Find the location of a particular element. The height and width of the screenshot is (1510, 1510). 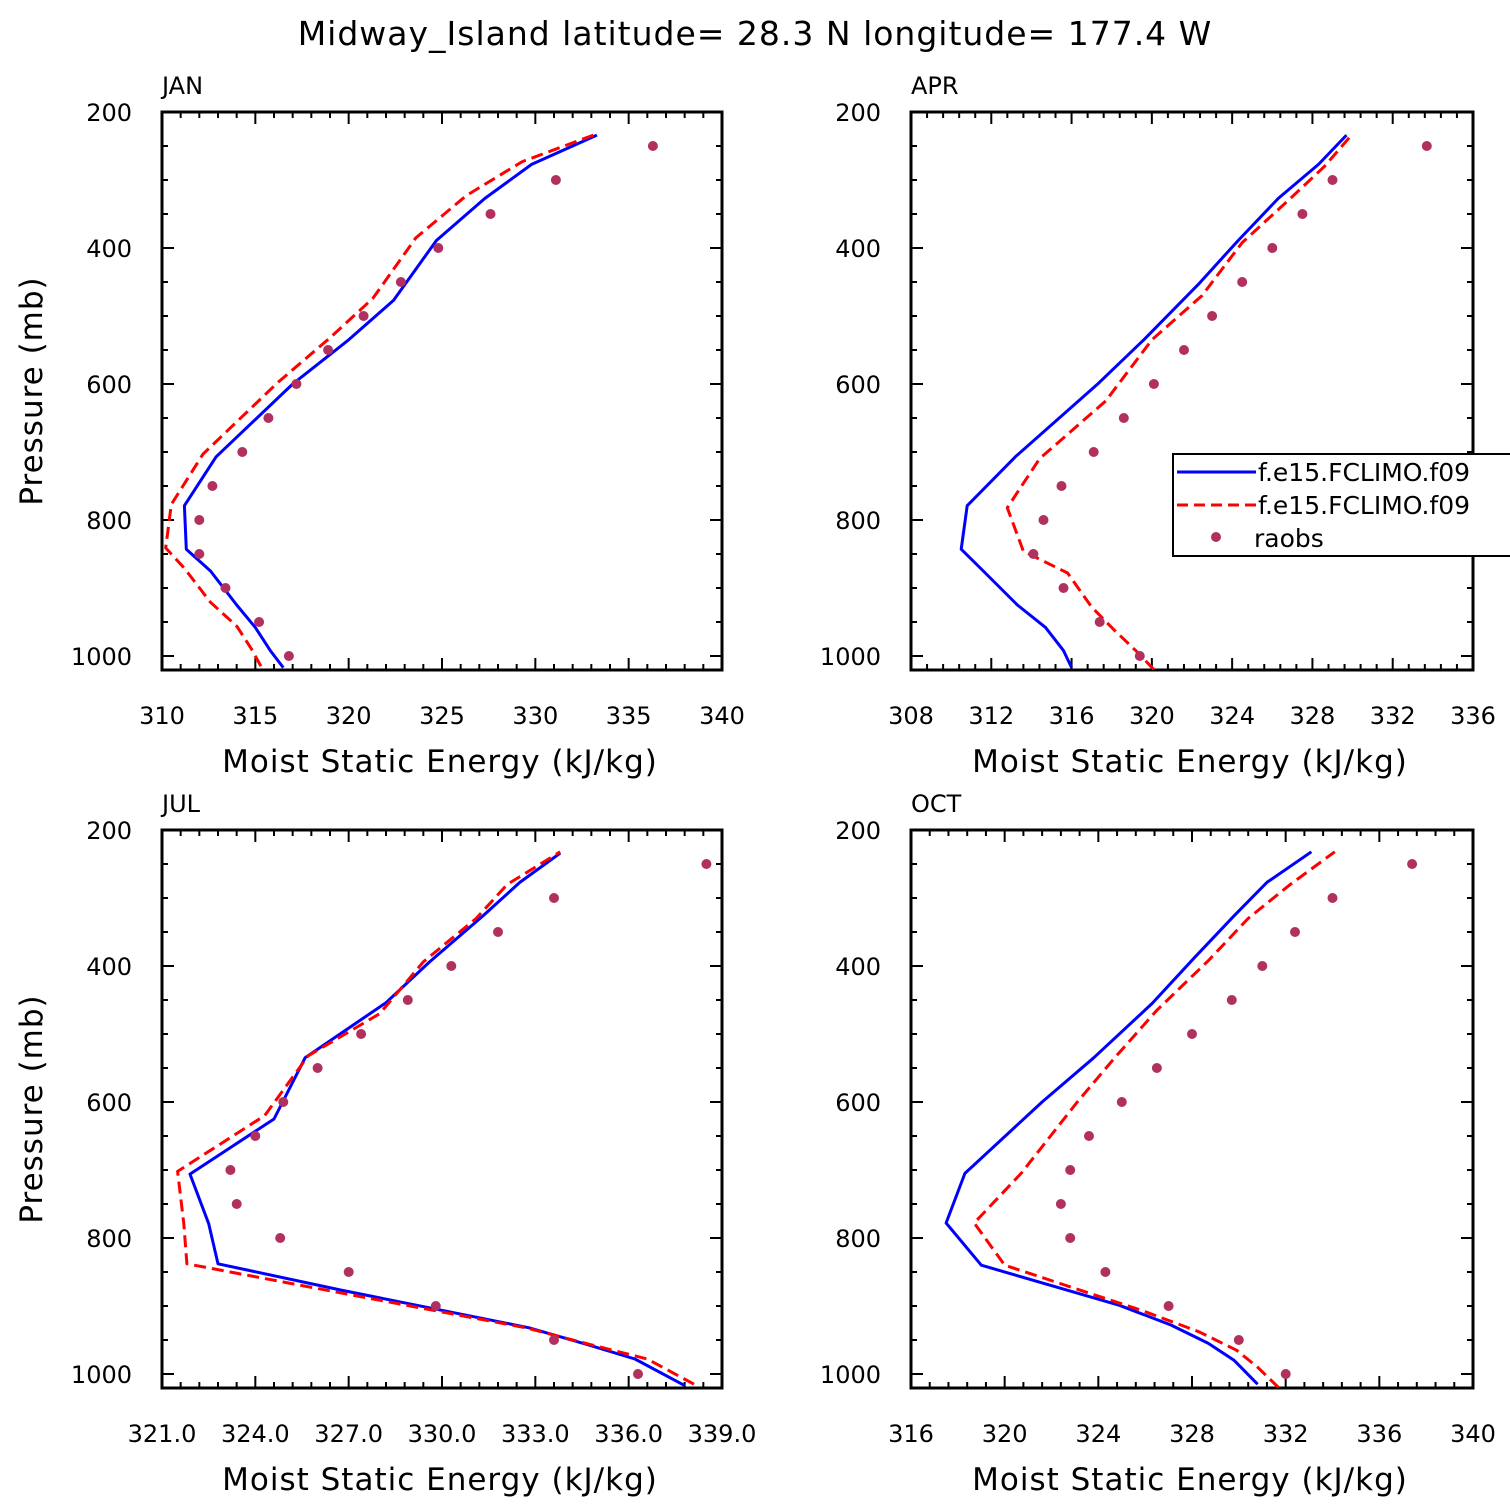

series-blue-line-apr is located at coordinates (1153, 401).